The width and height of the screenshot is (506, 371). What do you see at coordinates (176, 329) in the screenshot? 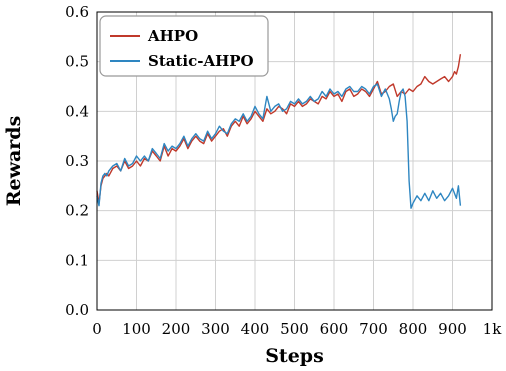
I see `x-tick-label: 200` at bounding box center [176, 329].